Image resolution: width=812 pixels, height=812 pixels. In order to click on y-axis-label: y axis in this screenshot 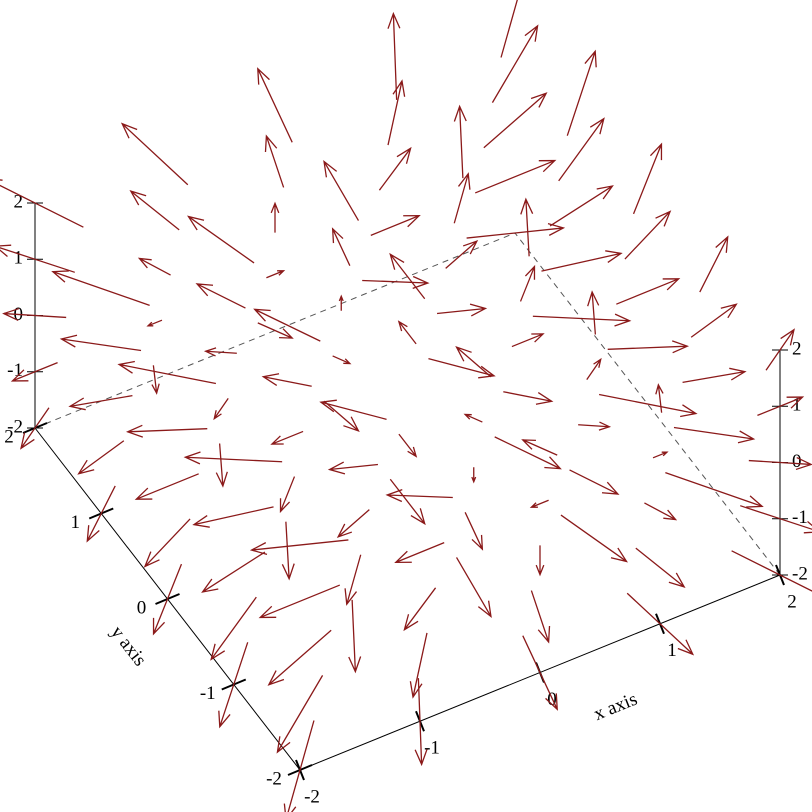, I will do `click(128, 646)`.